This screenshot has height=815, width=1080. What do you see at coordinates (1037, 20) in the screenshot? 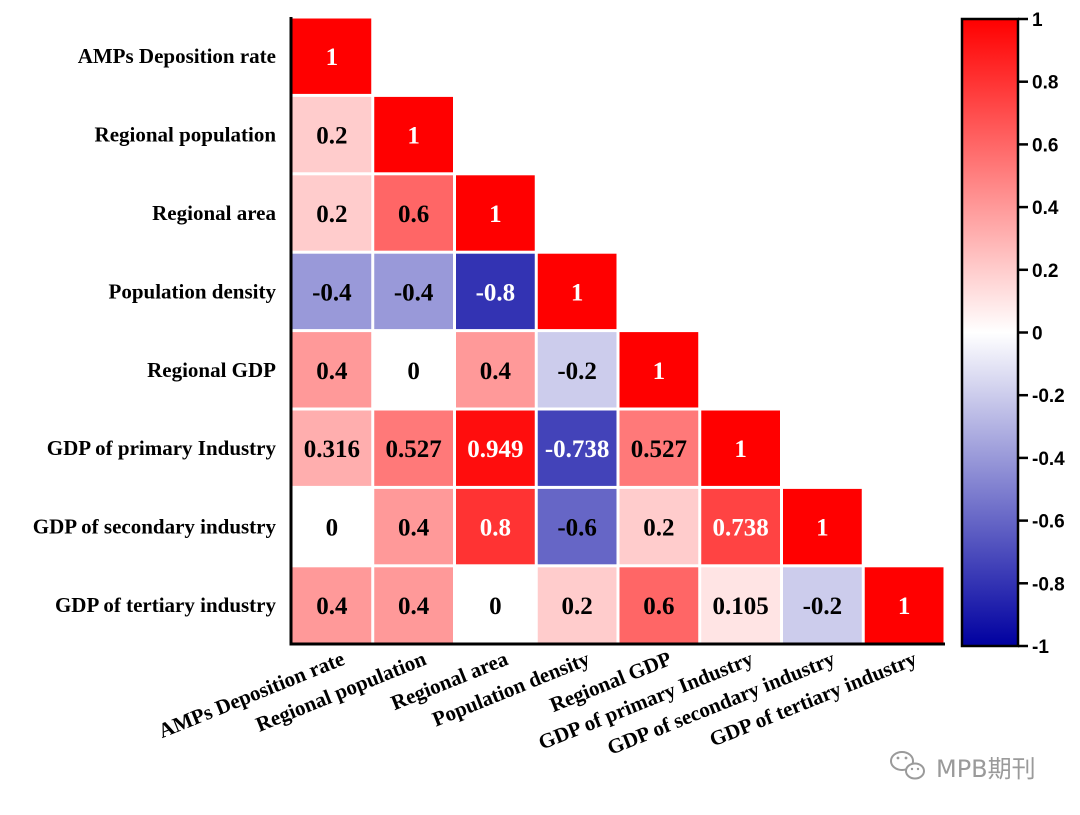
I see `colorbar-tick-label: 1` at bounding box center [1037, 20].